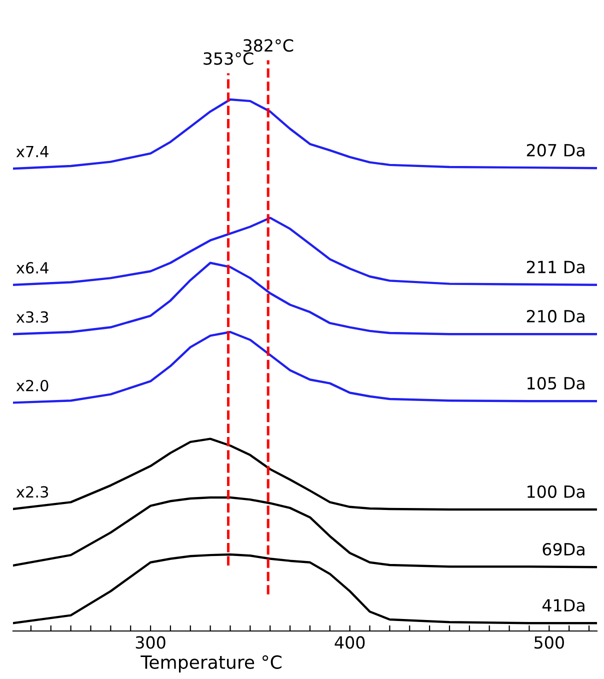 This screenshot has height=679, width=604. What do you see at coordinates (32, 317) in the screenshot?
I see `annotation: x3.3` at bounding box center [32, 317].